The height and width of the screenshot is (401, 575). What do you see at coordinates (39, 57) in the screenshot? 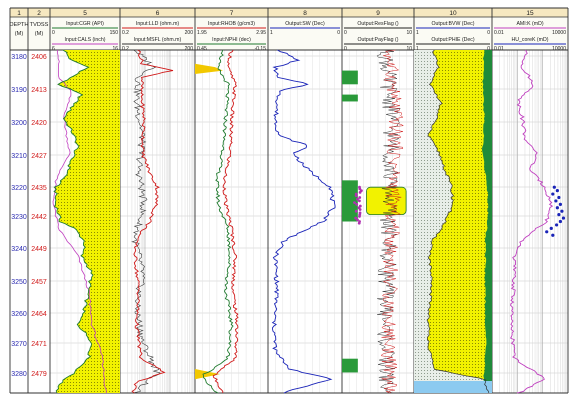
I see `tvdss-depth-label: 2406` at bounding box center [39, 57].